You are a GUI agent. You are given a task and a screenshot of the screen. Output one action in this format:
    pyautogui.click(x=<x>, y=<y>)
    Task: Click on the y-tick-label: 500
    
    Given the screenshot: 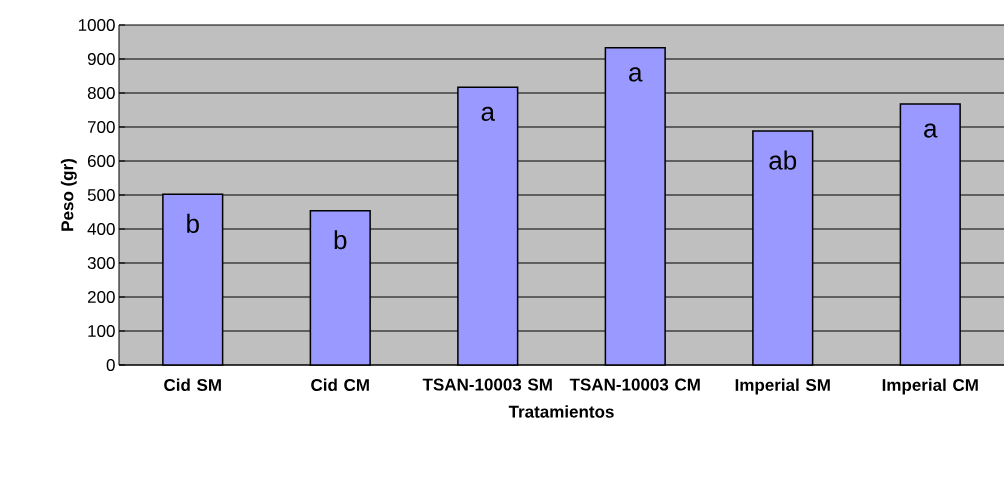 What is the action you would take?
    pyautogui.click(x=101, y=195)
    